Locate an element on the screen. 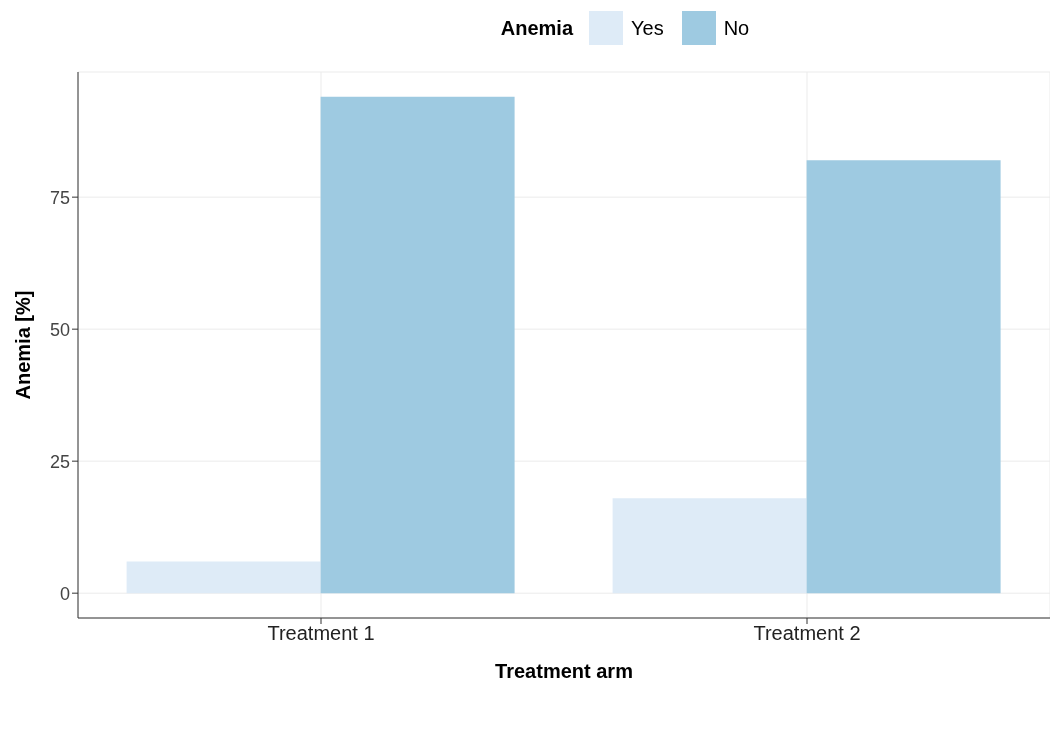 This screenshot has width=1058, height=732. y-tick-label: 0 is located at coordinates (64, 593).